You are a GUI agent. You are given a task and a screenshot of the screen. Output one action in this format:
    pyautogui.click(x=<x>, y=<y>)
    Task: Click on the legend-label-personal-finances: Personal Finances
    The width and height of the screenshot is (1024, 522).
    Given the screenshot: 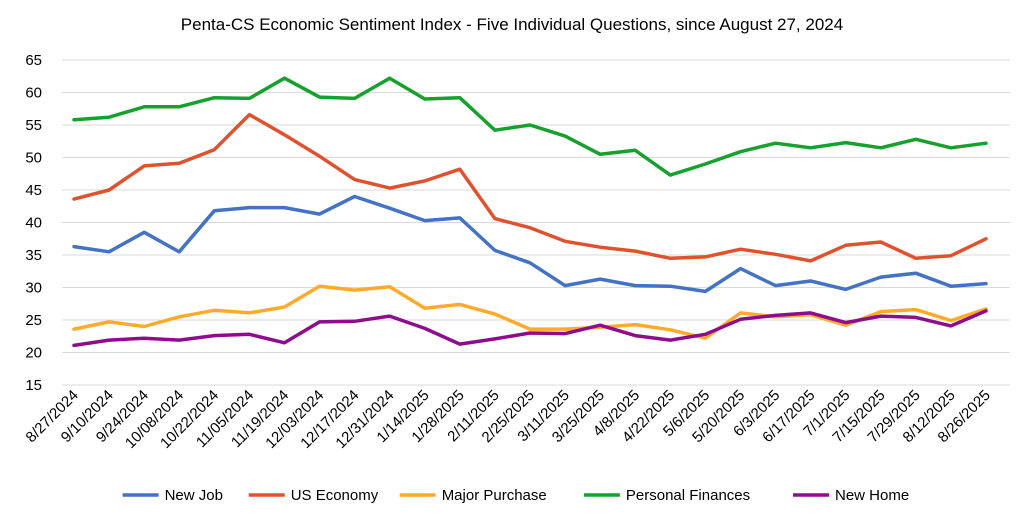 What is the action you would take?
    pyautogui.click(x=688, y=495)
    